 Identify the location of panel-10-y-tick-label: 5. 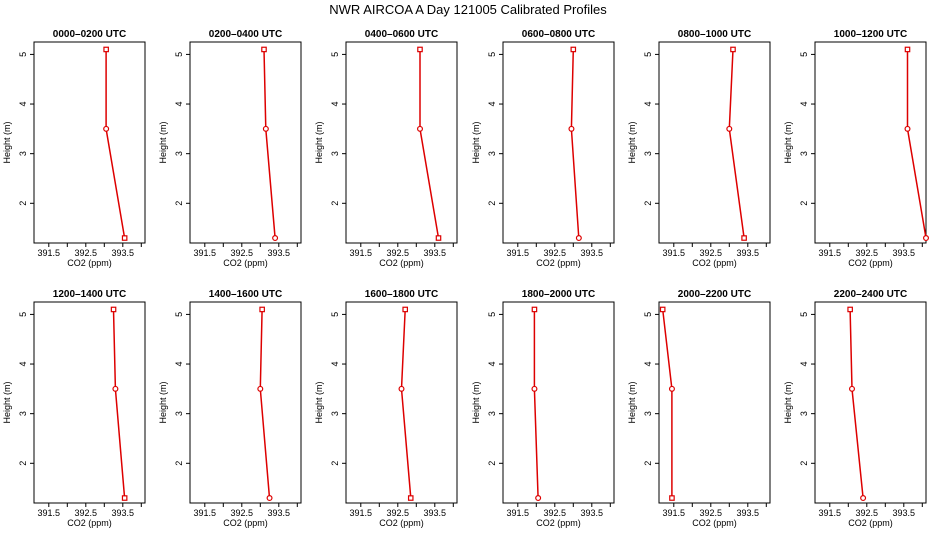
(492, 314).